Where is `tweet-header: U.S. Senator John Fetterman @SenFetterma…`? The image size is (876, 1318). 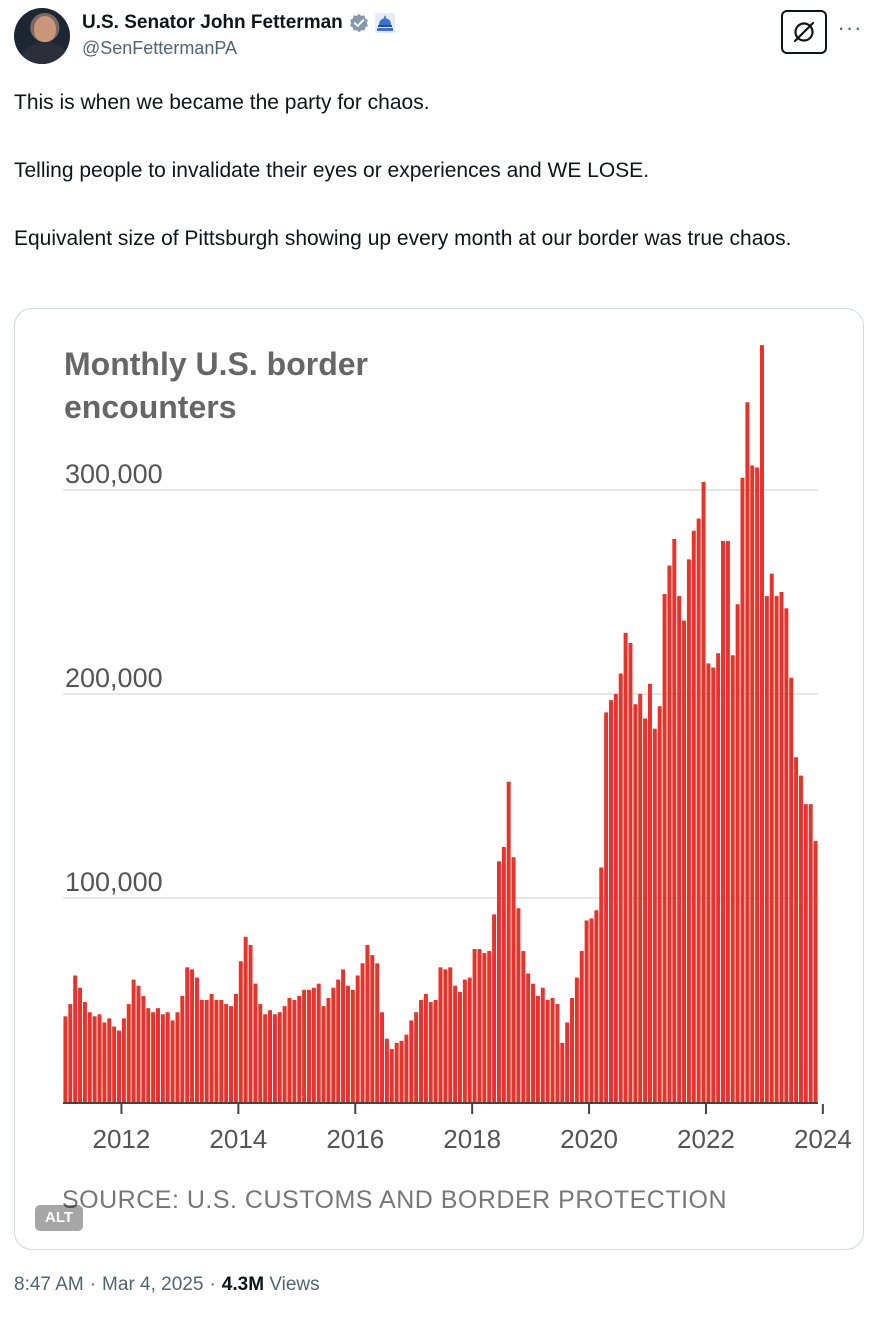 tweet-header: U.S. Senator John Fetterman @SenFetterma… is located at coordinates (439, 38).